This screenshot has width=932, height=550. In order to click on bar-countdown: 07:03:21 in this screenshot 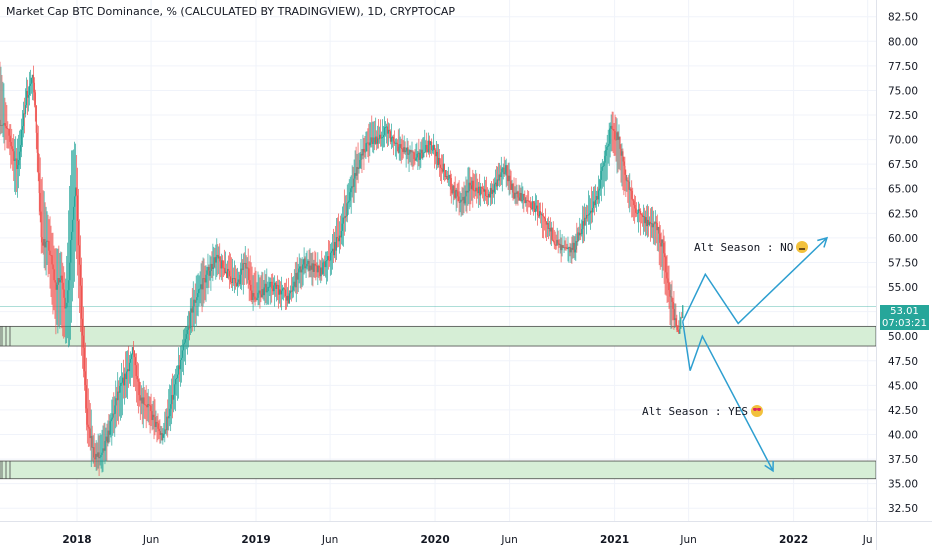, I will do `click(904, 323)`.